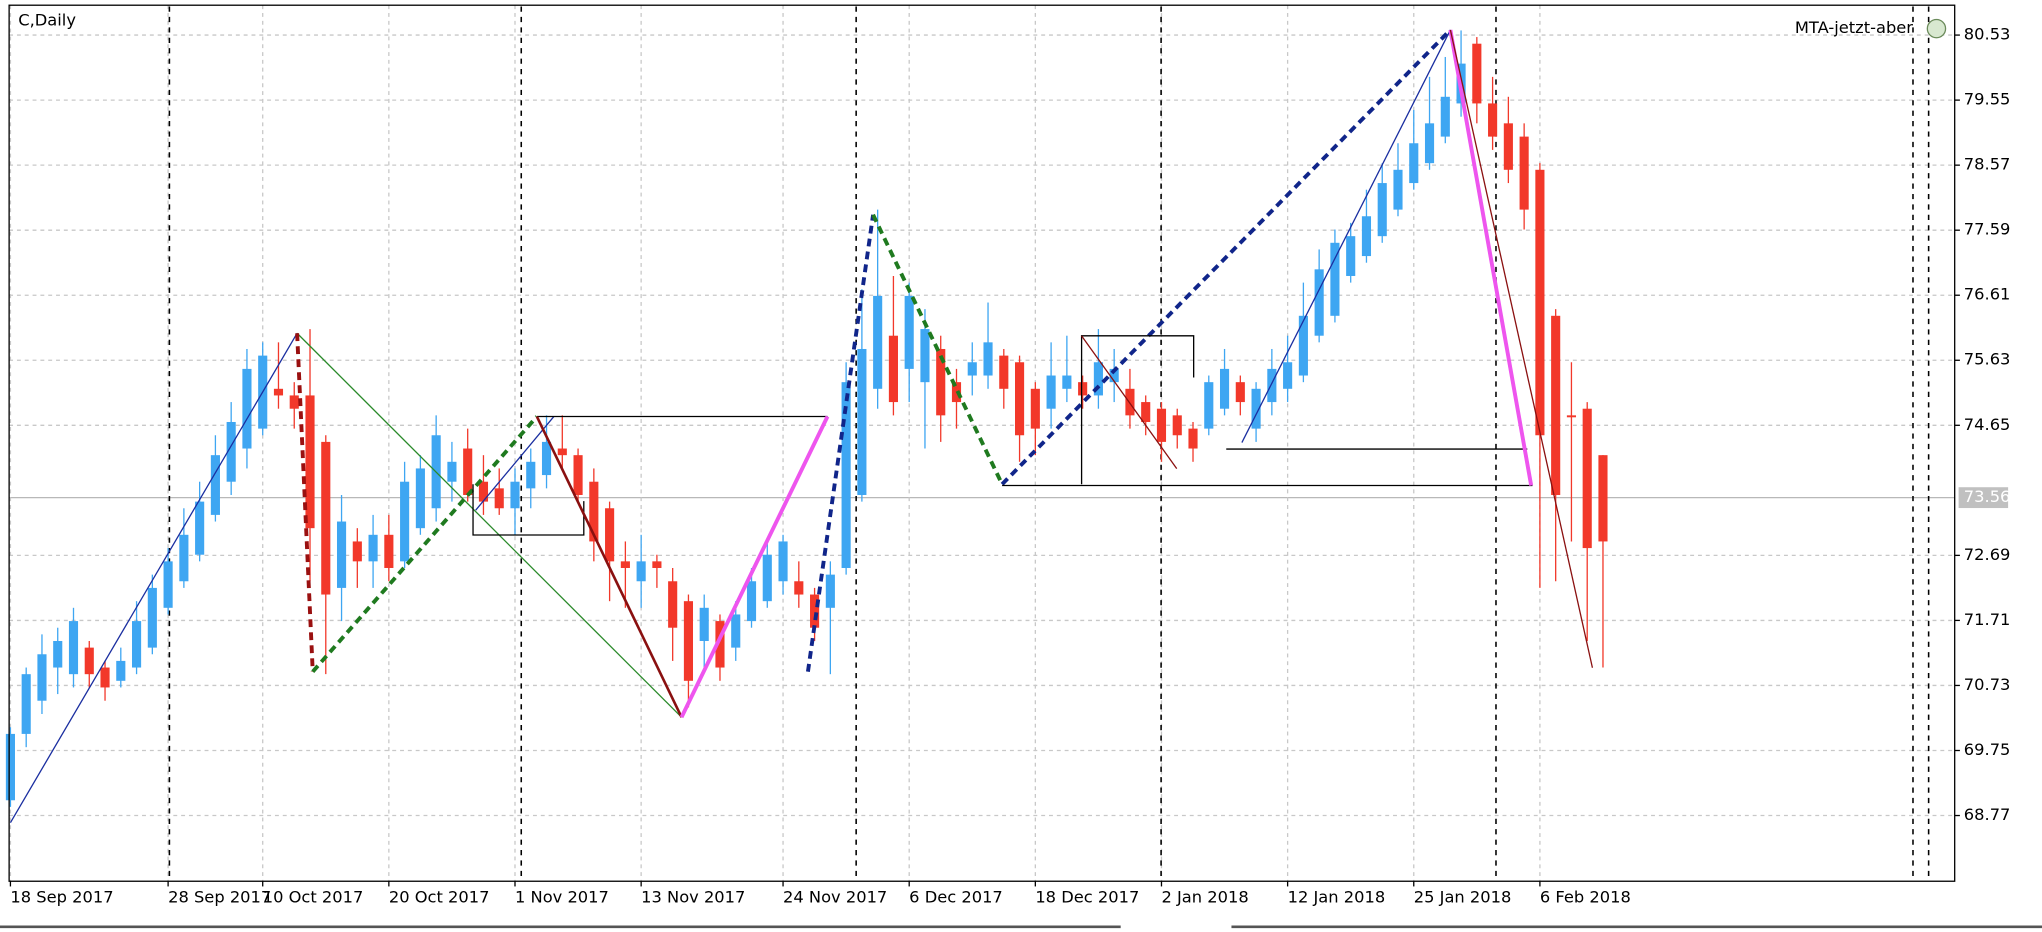 The width and height of the screenshot is (2042, 932). I want to click on x-tick-label: 13 Nov 2017, so click(693, 897).